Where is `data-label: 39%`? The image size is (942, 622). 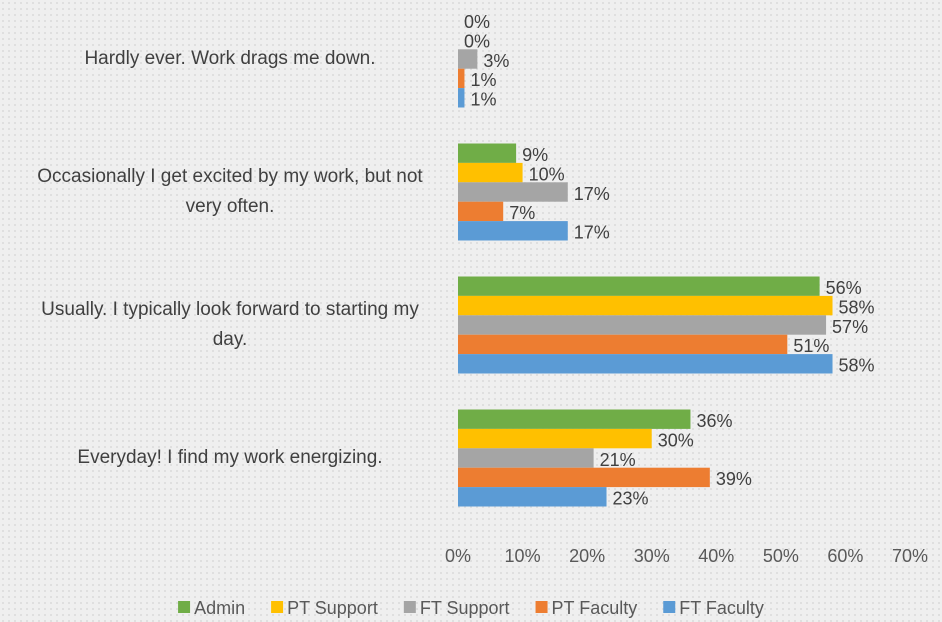 data-label: 39% is located at coordinates (734, 479).